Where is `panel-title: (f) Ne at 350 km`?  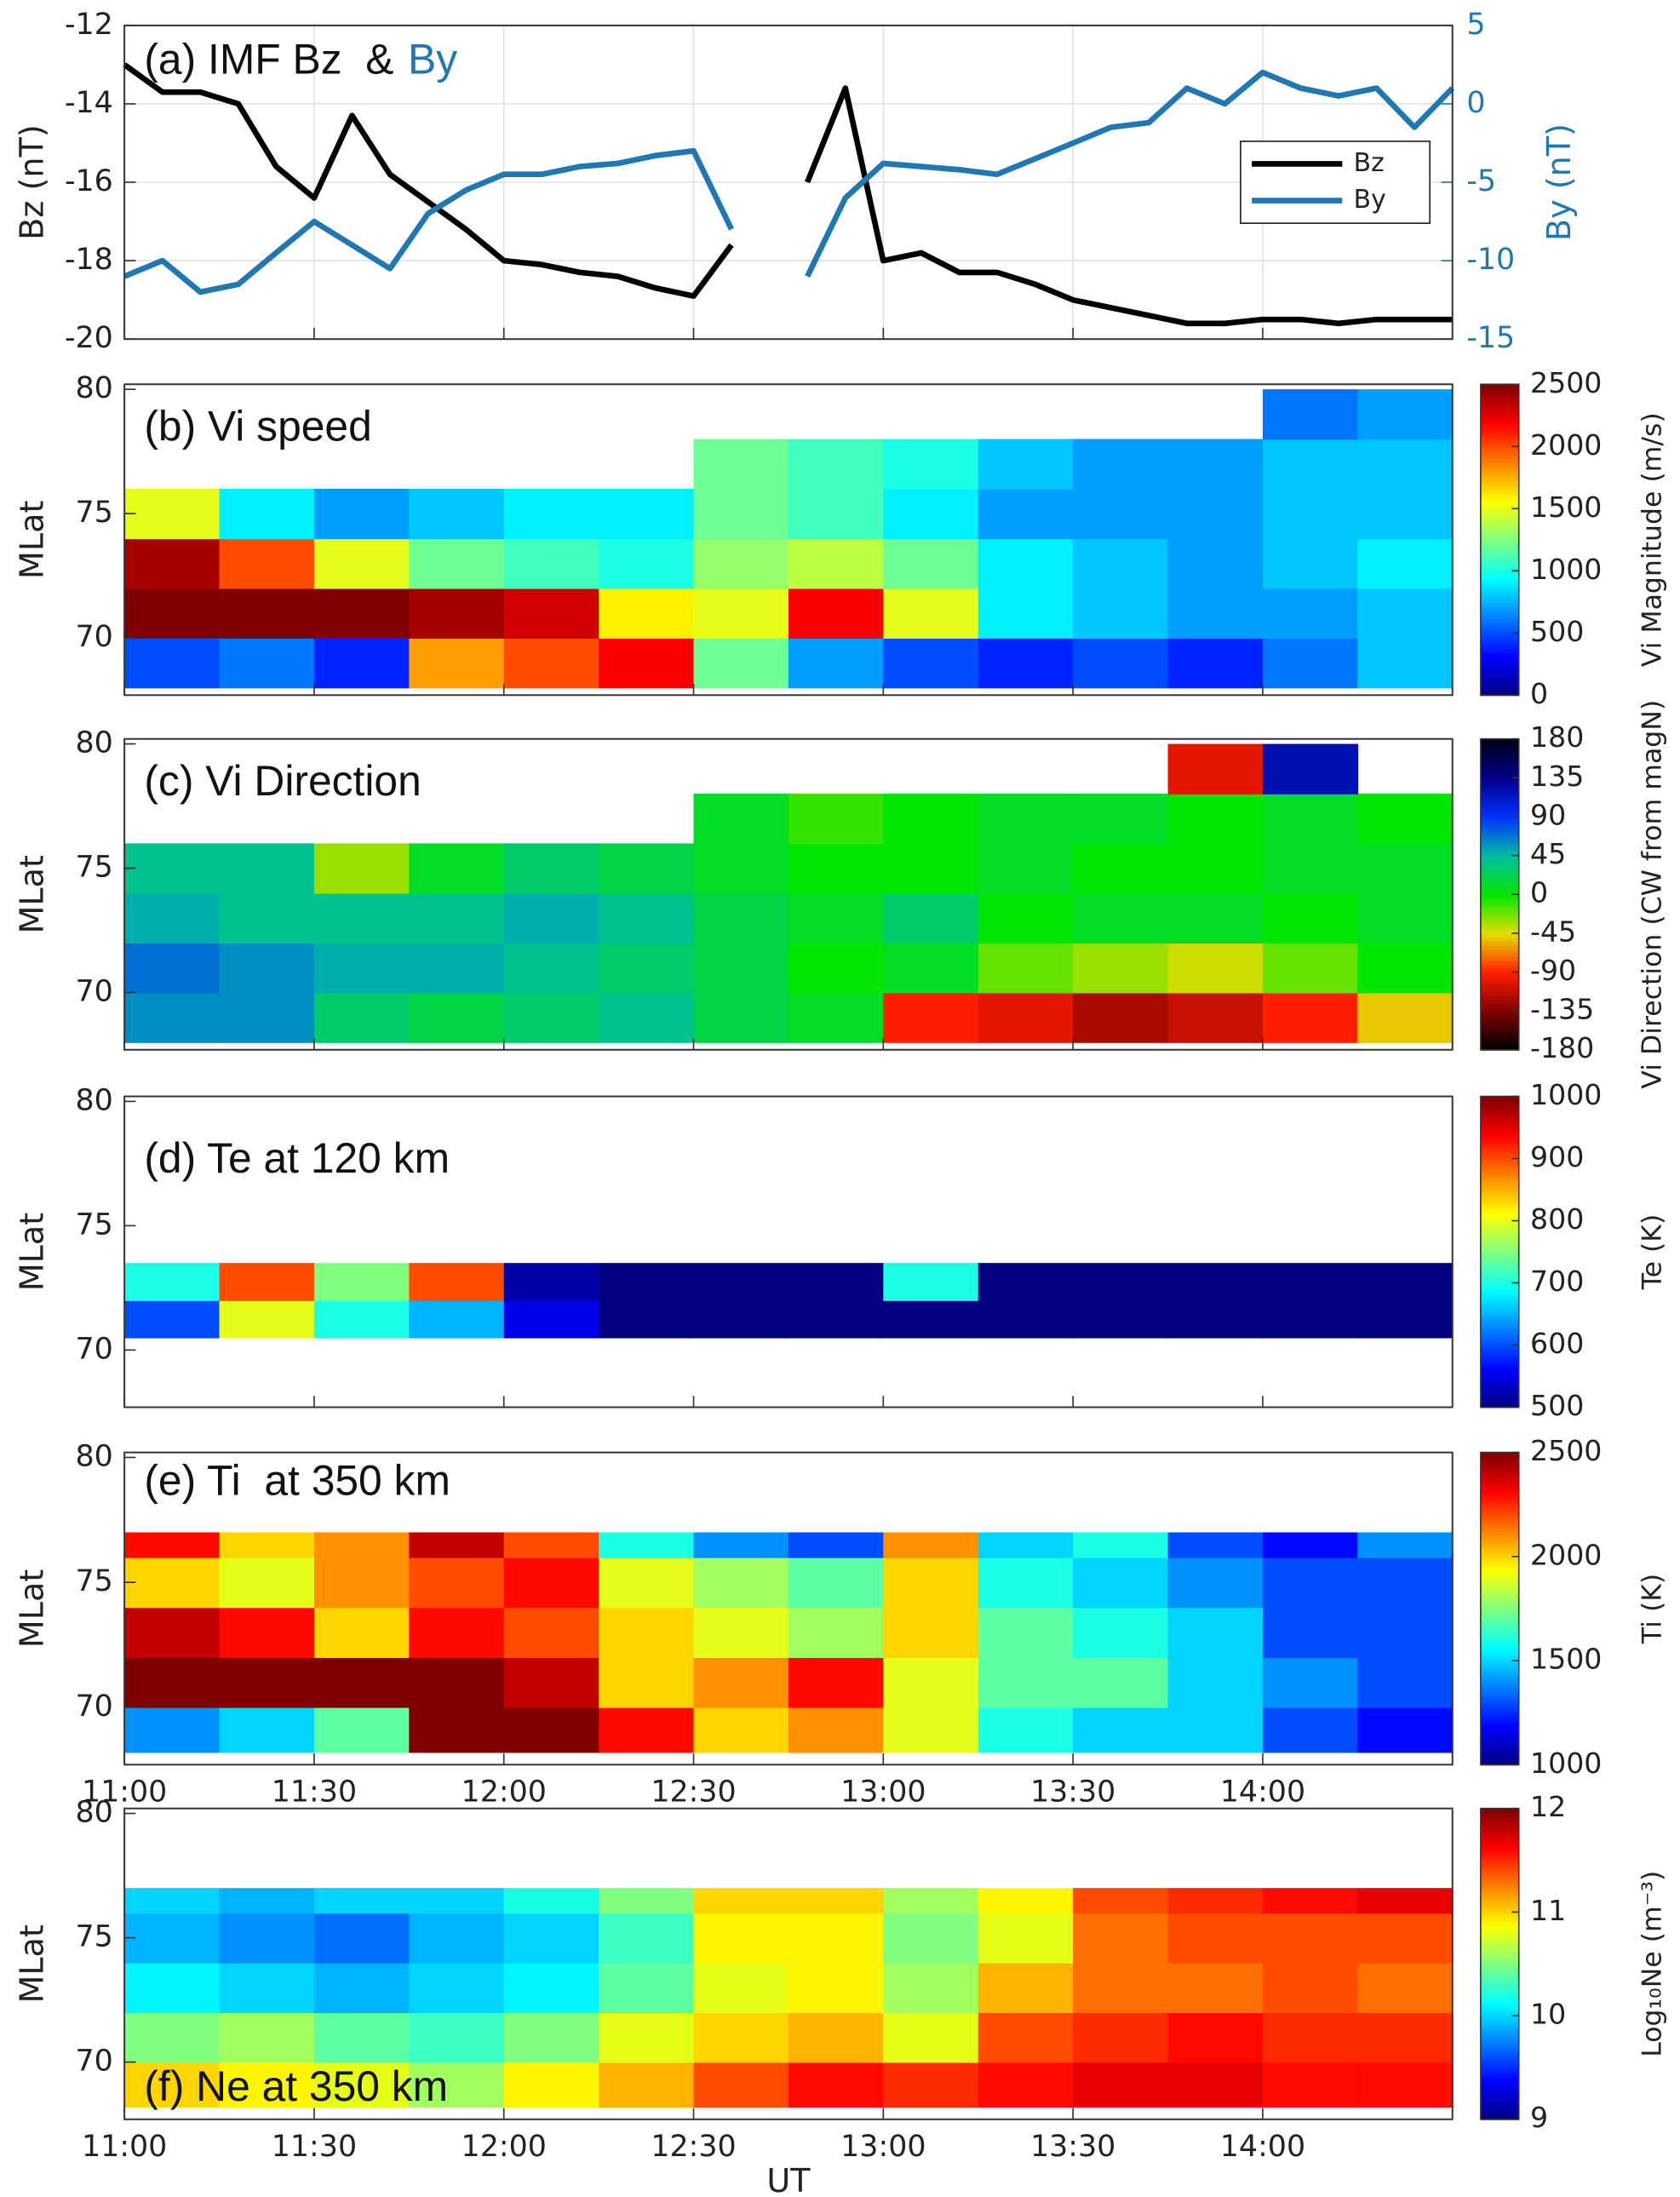 panel-title: (f) Ne at 350 km is located at coordinates (296, 2086).